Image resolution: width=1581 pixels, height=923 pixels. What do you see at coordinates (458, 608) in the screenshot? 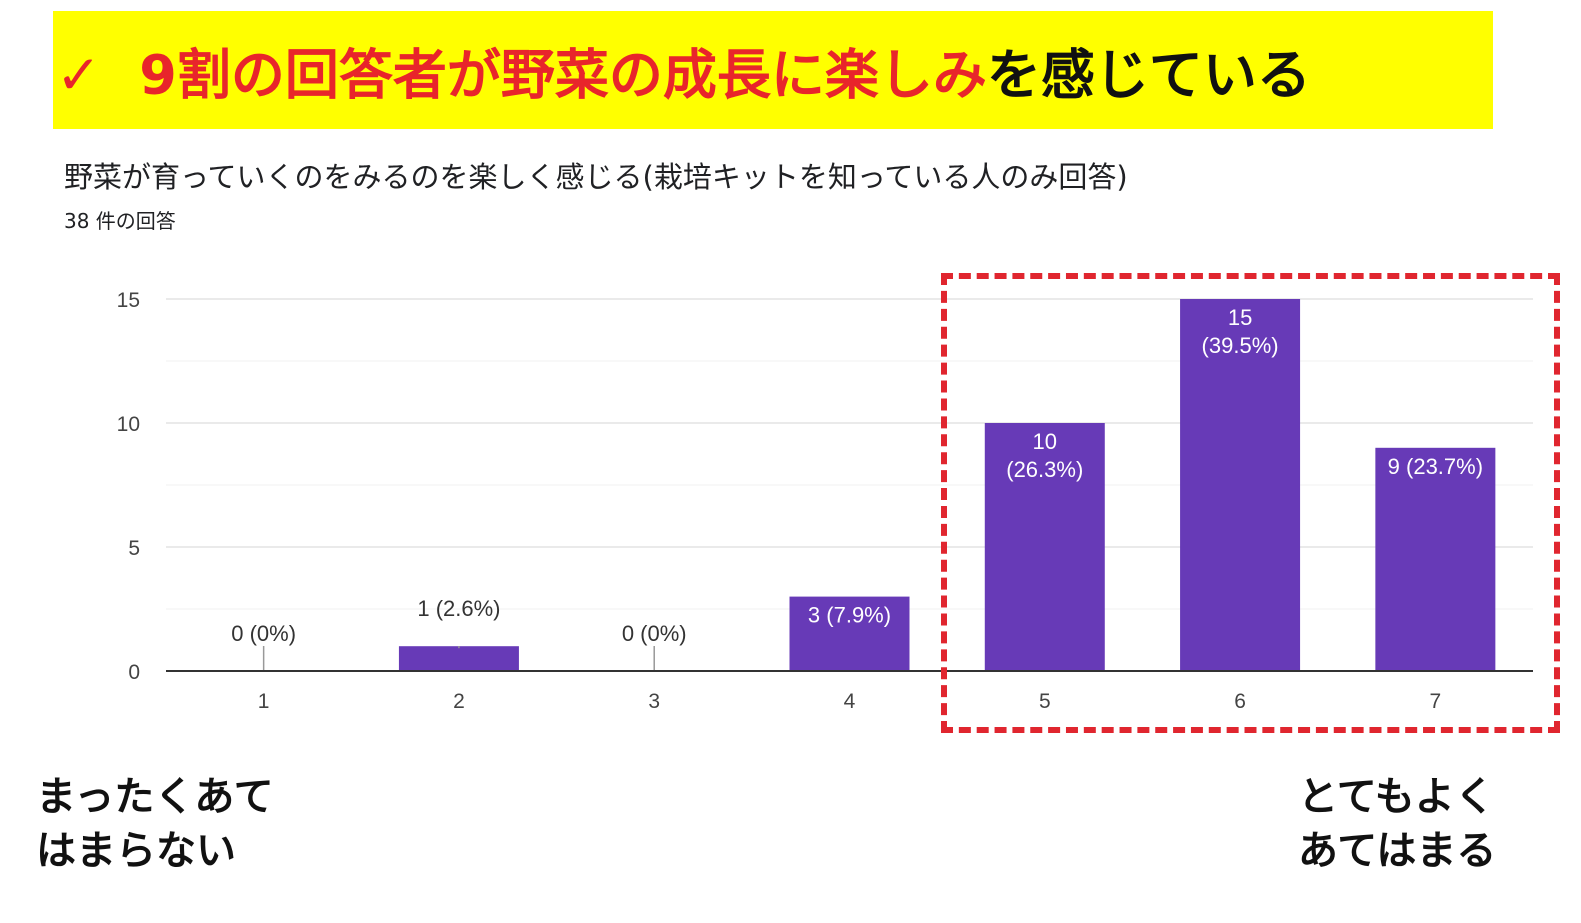
I see `data-label: 1 (2.6%)` at bounding box center [458, 608].